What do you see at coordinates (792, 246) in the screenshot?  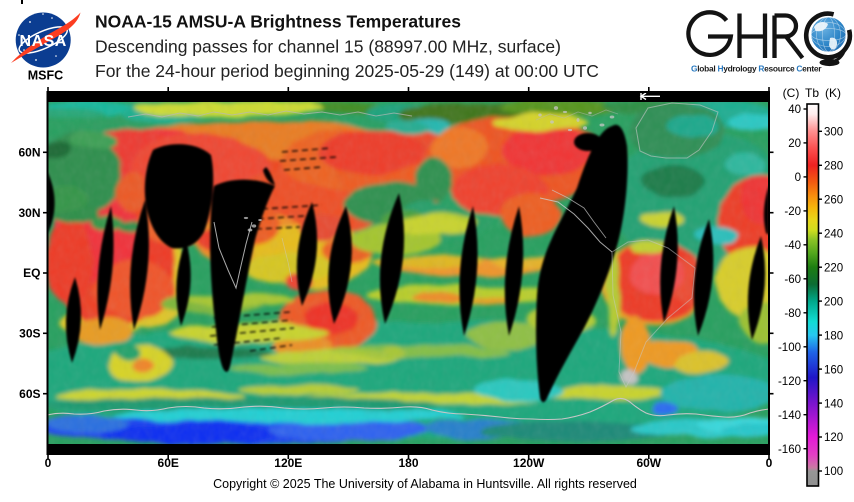 I see `svg-text: -40` at bounding box center [792, 246].